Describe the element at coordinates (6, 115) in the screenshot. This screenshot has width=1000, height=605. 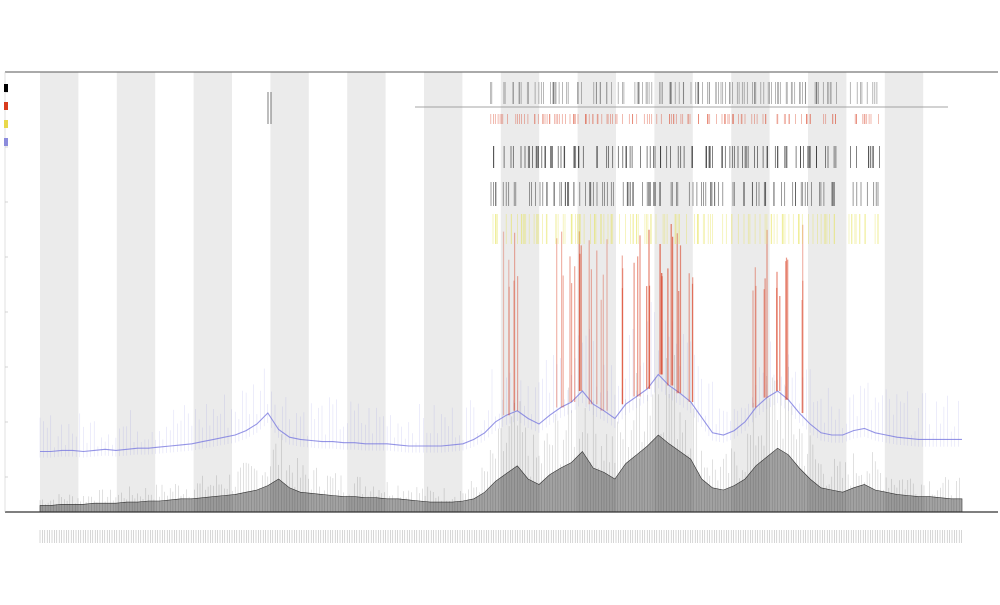
I see `legend` at that location.